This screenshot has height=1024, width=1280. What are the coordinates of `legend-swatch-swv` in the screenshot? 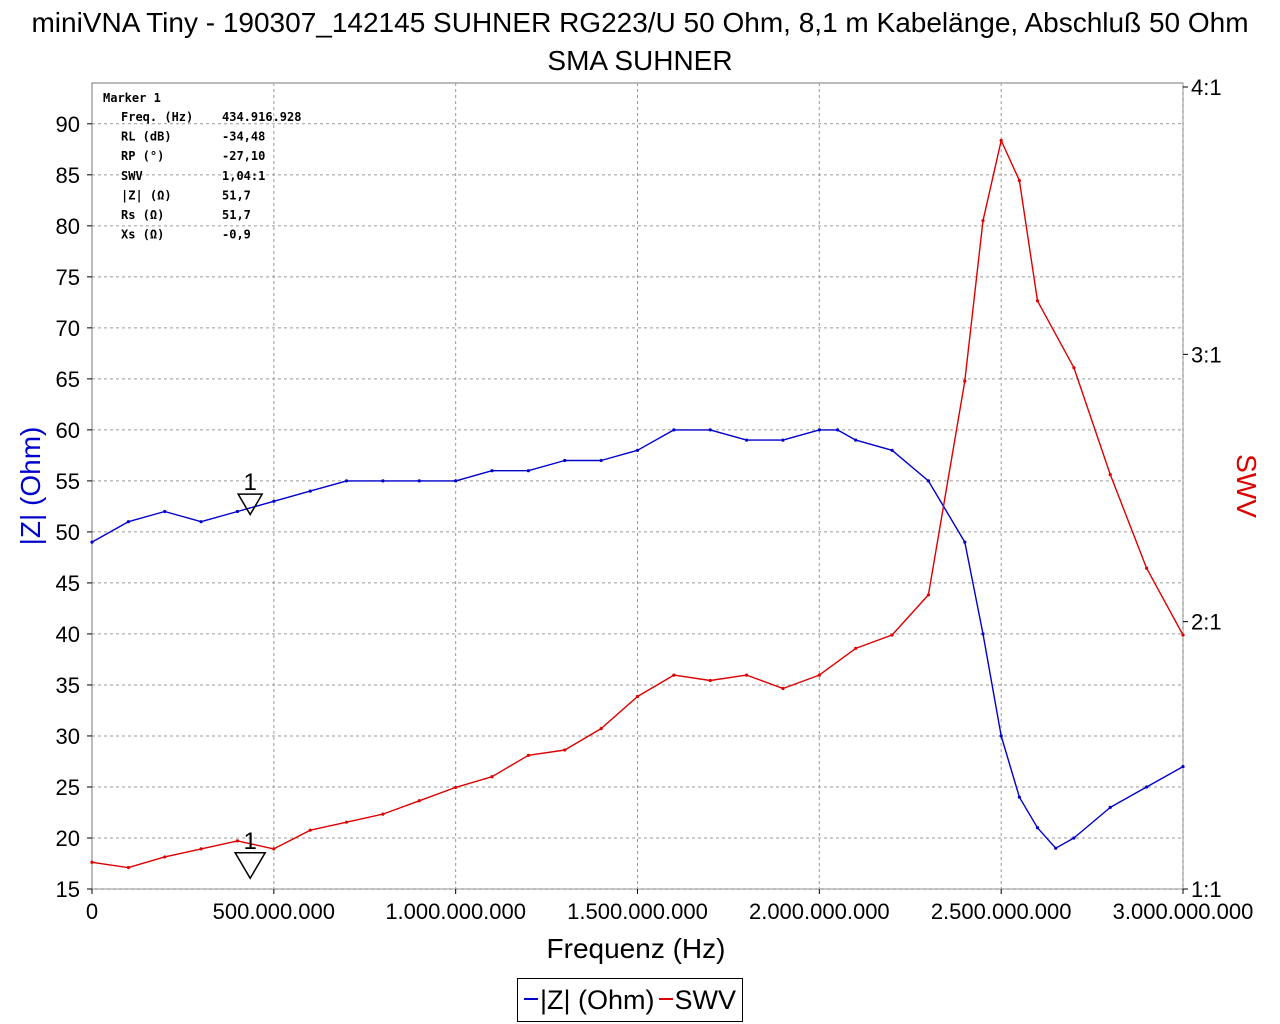 It's located at (665, 999).